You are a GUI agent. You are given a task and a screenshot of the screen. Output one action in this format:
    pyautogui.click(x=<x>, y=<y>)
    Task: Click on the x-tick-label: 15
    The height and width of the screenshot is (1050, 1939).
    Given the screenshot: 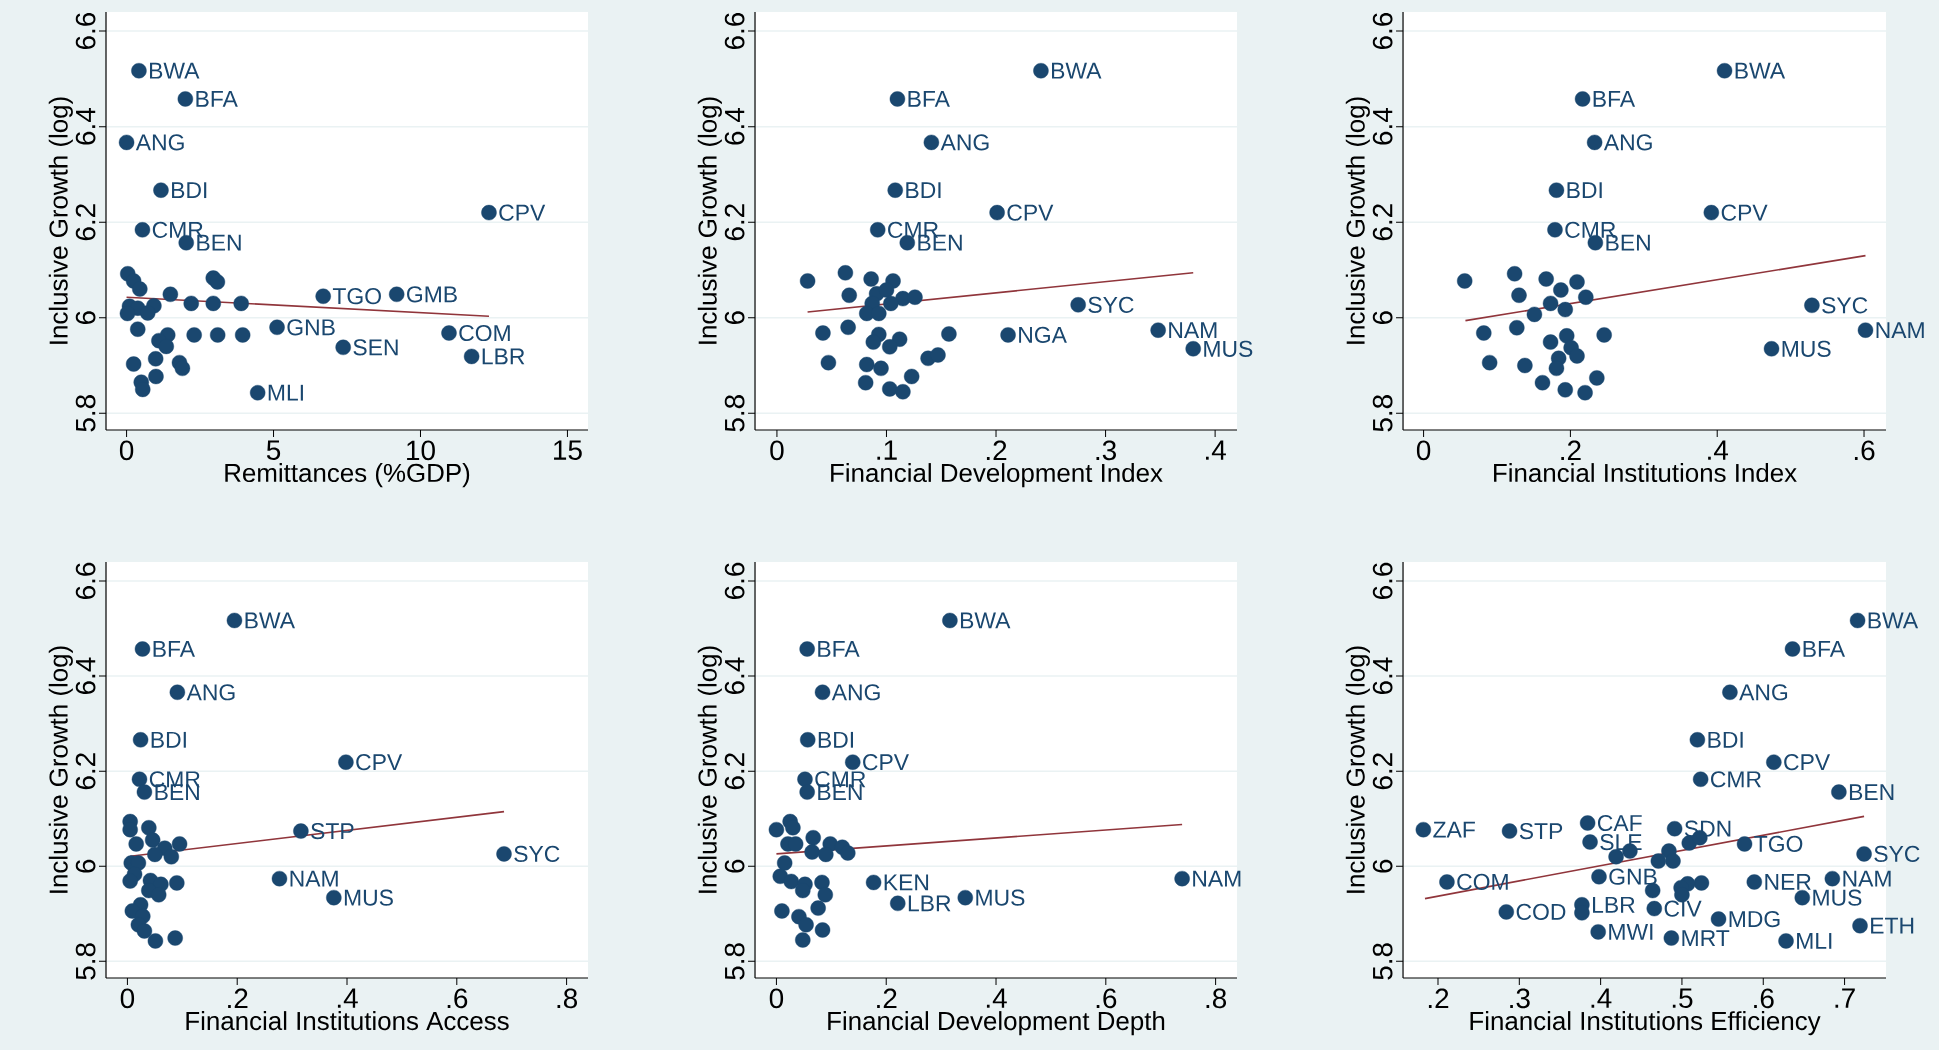 What is the action you would take?
    pyautogui.click(x=568, y=450)
    